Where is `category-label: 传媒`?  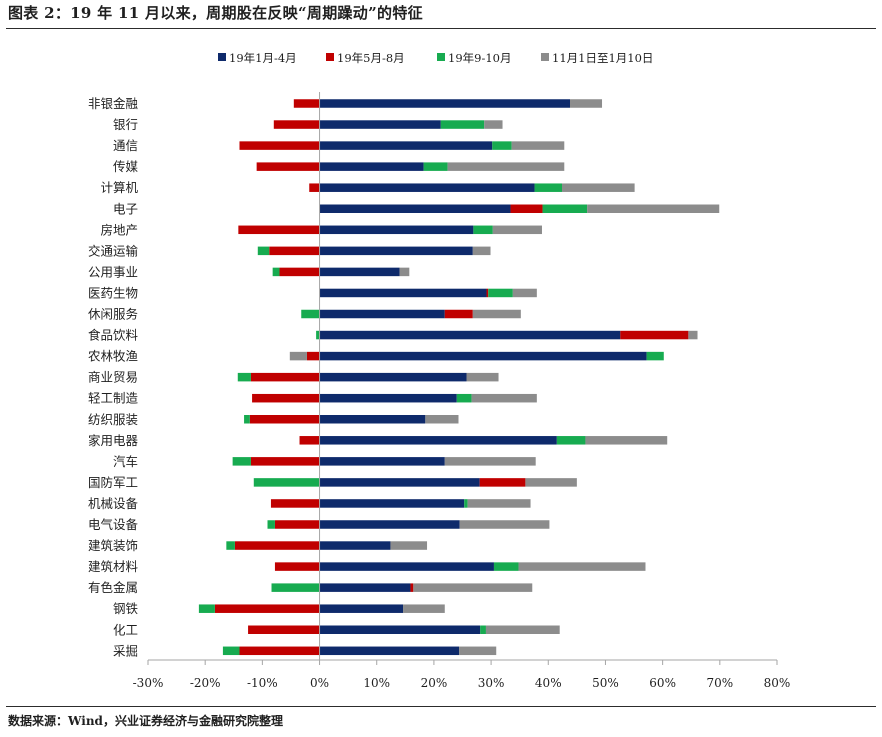 category-label: 传媒 is located at coordinates (126, 166).